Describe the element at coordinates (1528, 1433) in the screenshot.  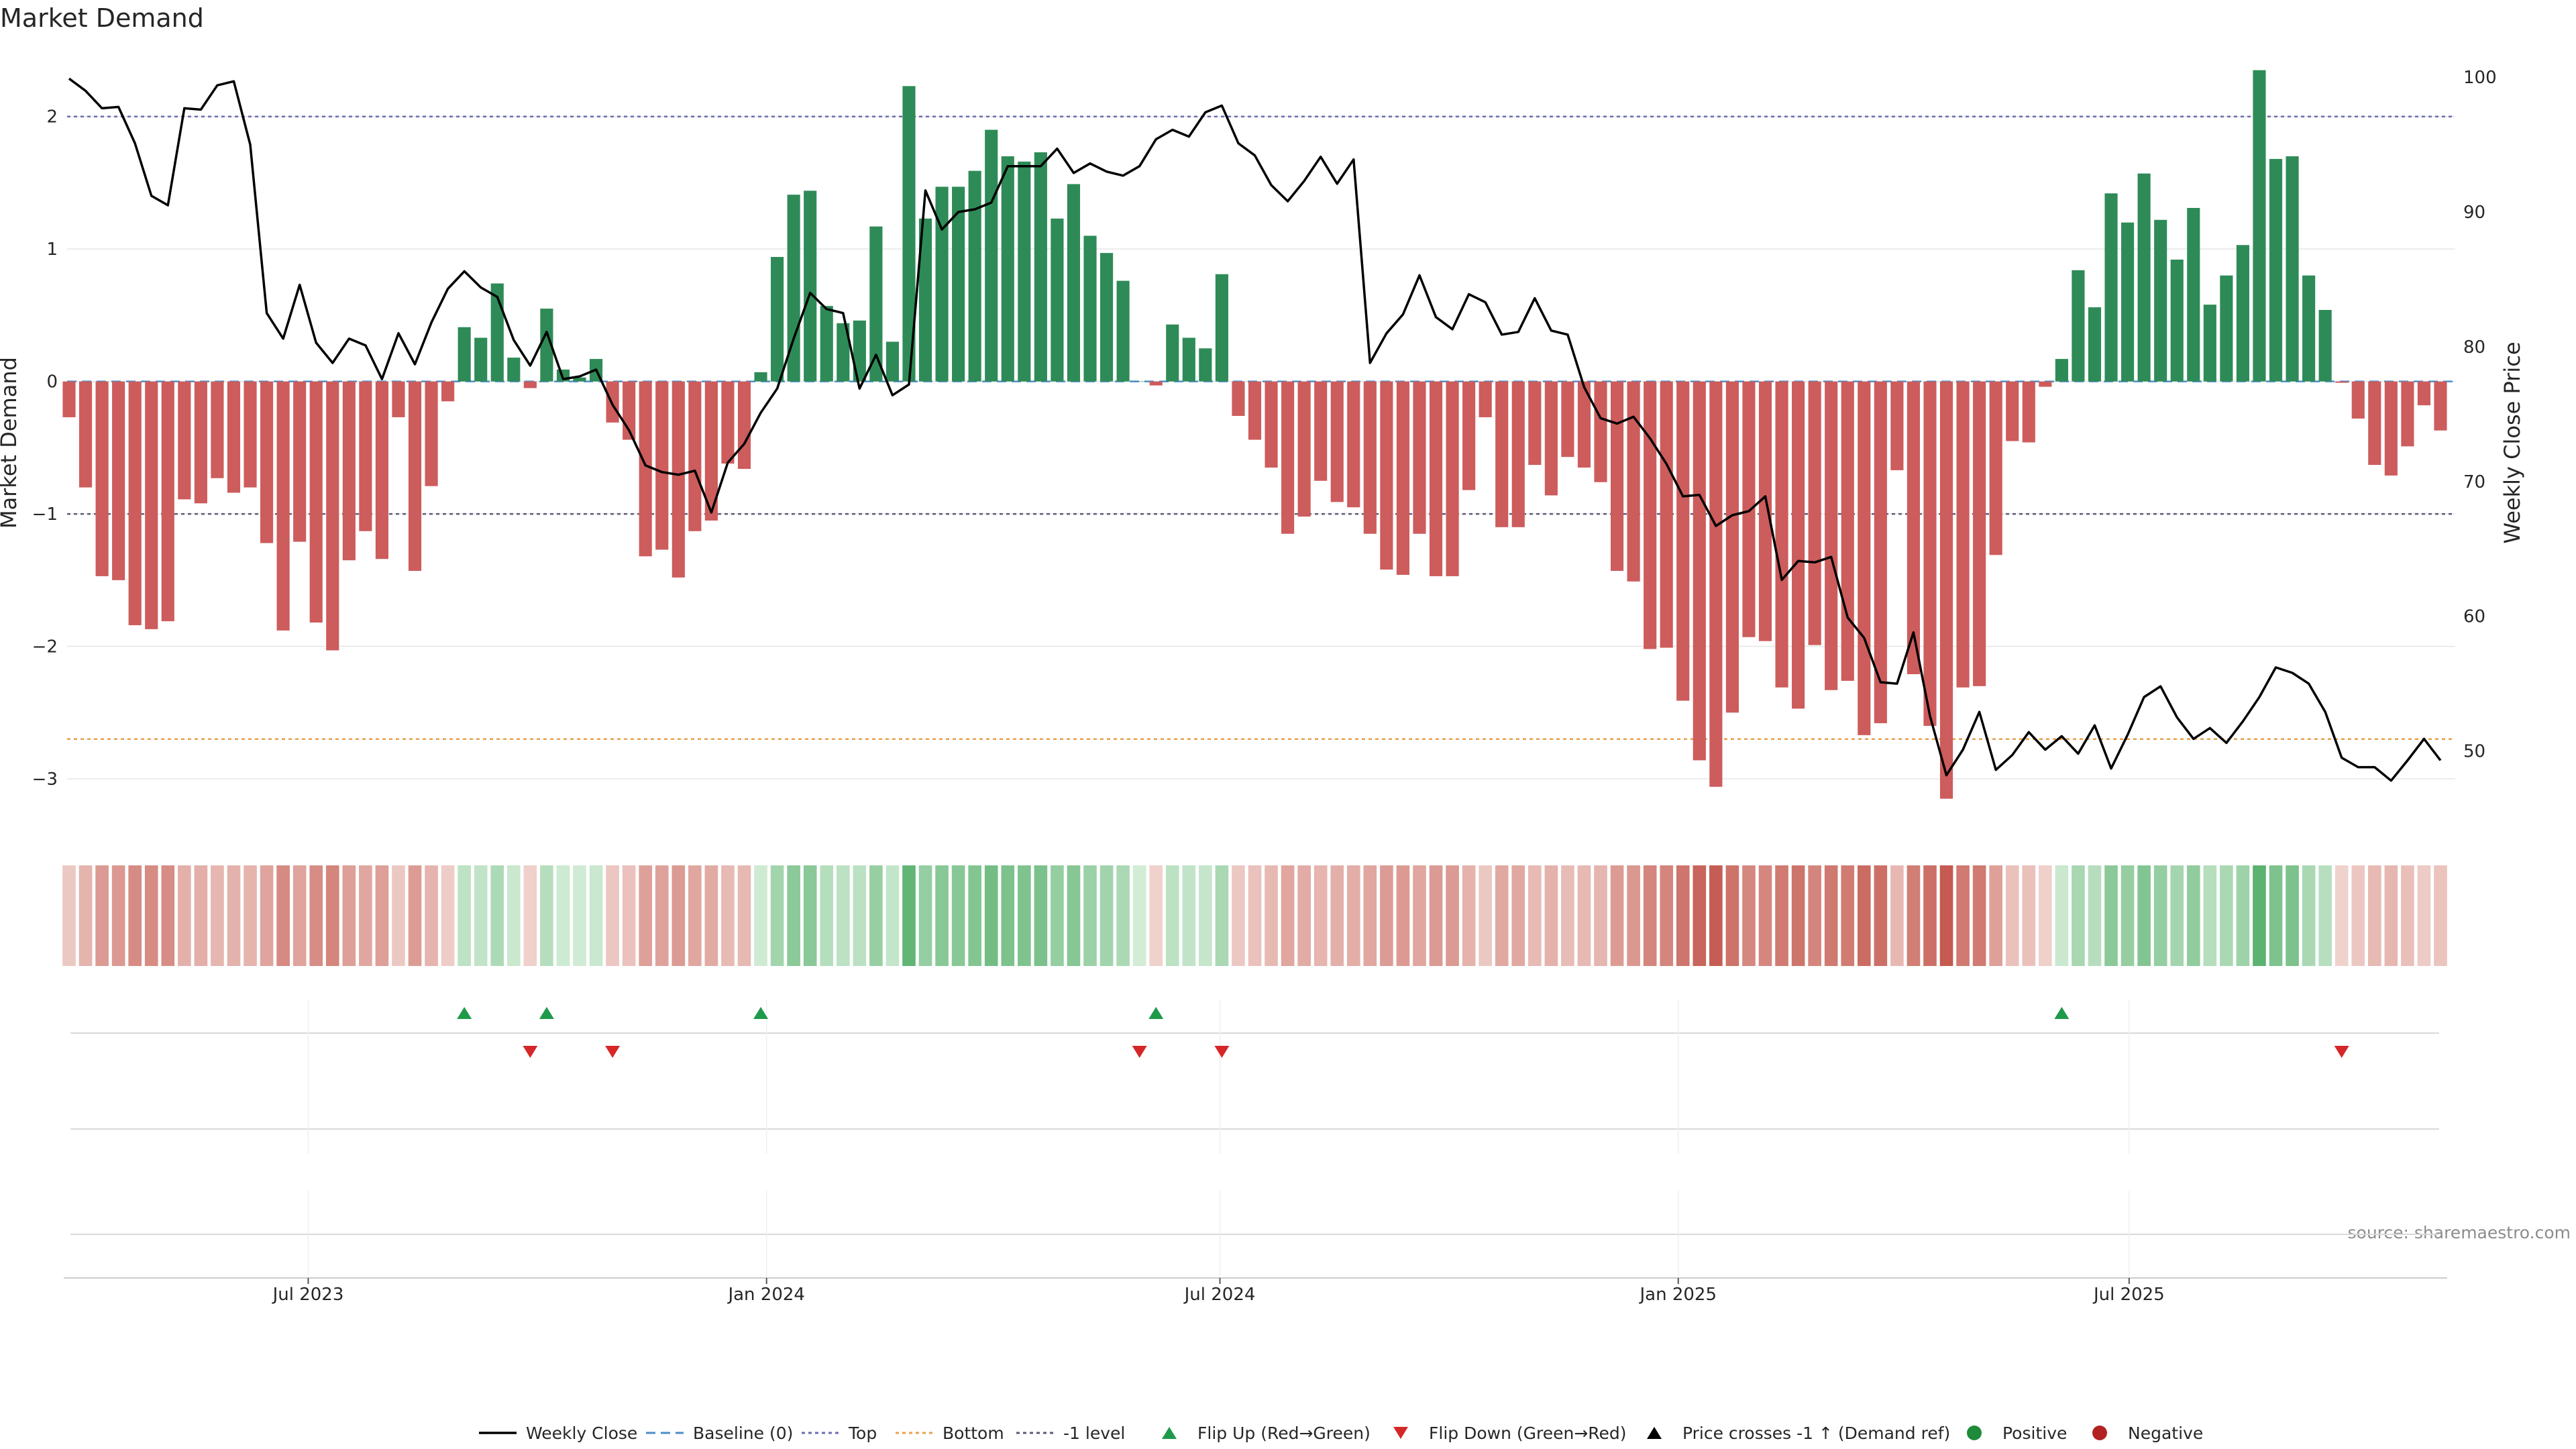
I see `legend-label: Flip Down (Green→Red)` at that location.